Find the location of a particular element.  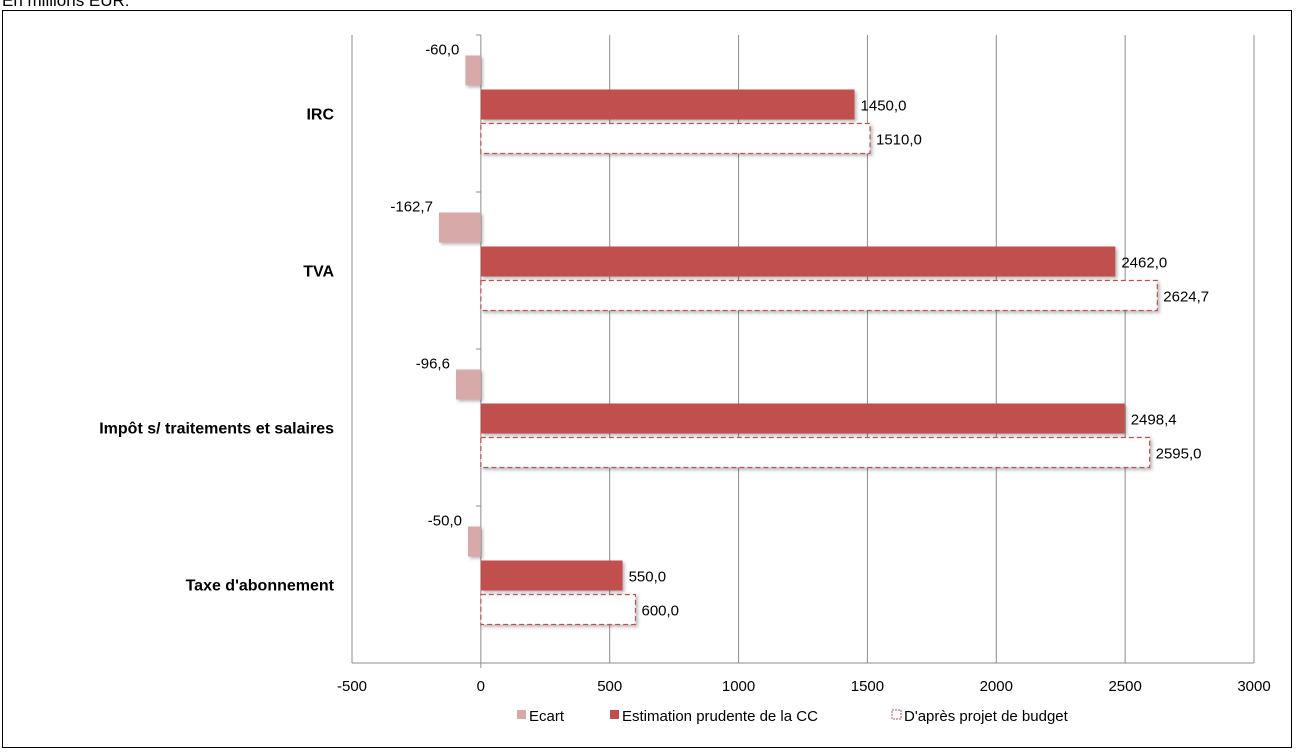

page-title: En millions EUR: is located at coordinates (66, 5).